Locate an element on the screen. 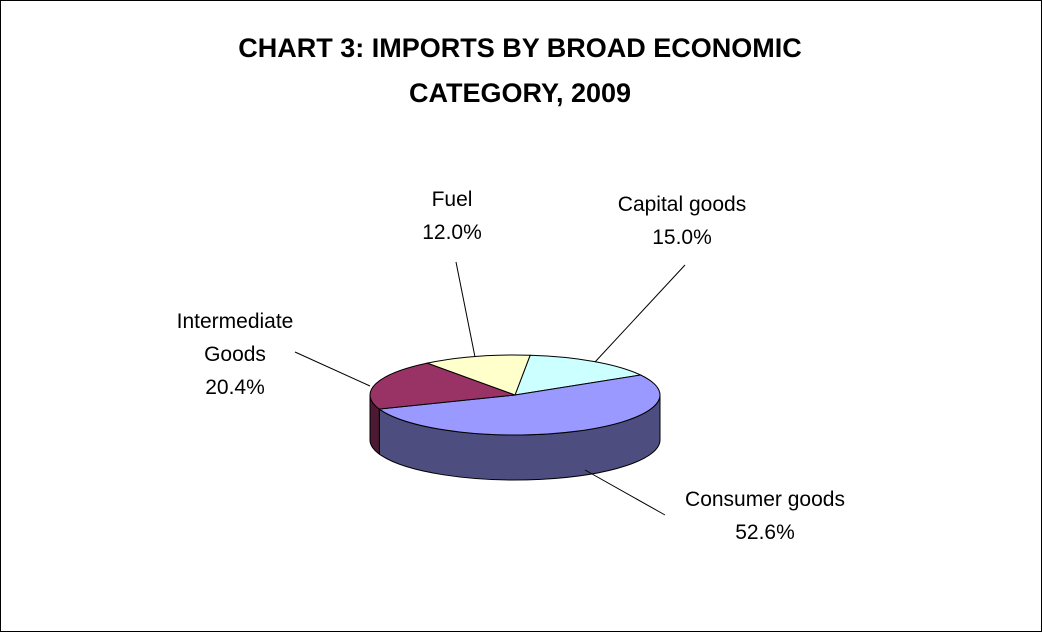 The height and width of the screenshot is (632, 1042). value-label: 52.6% is located at coordinates (765, 532).